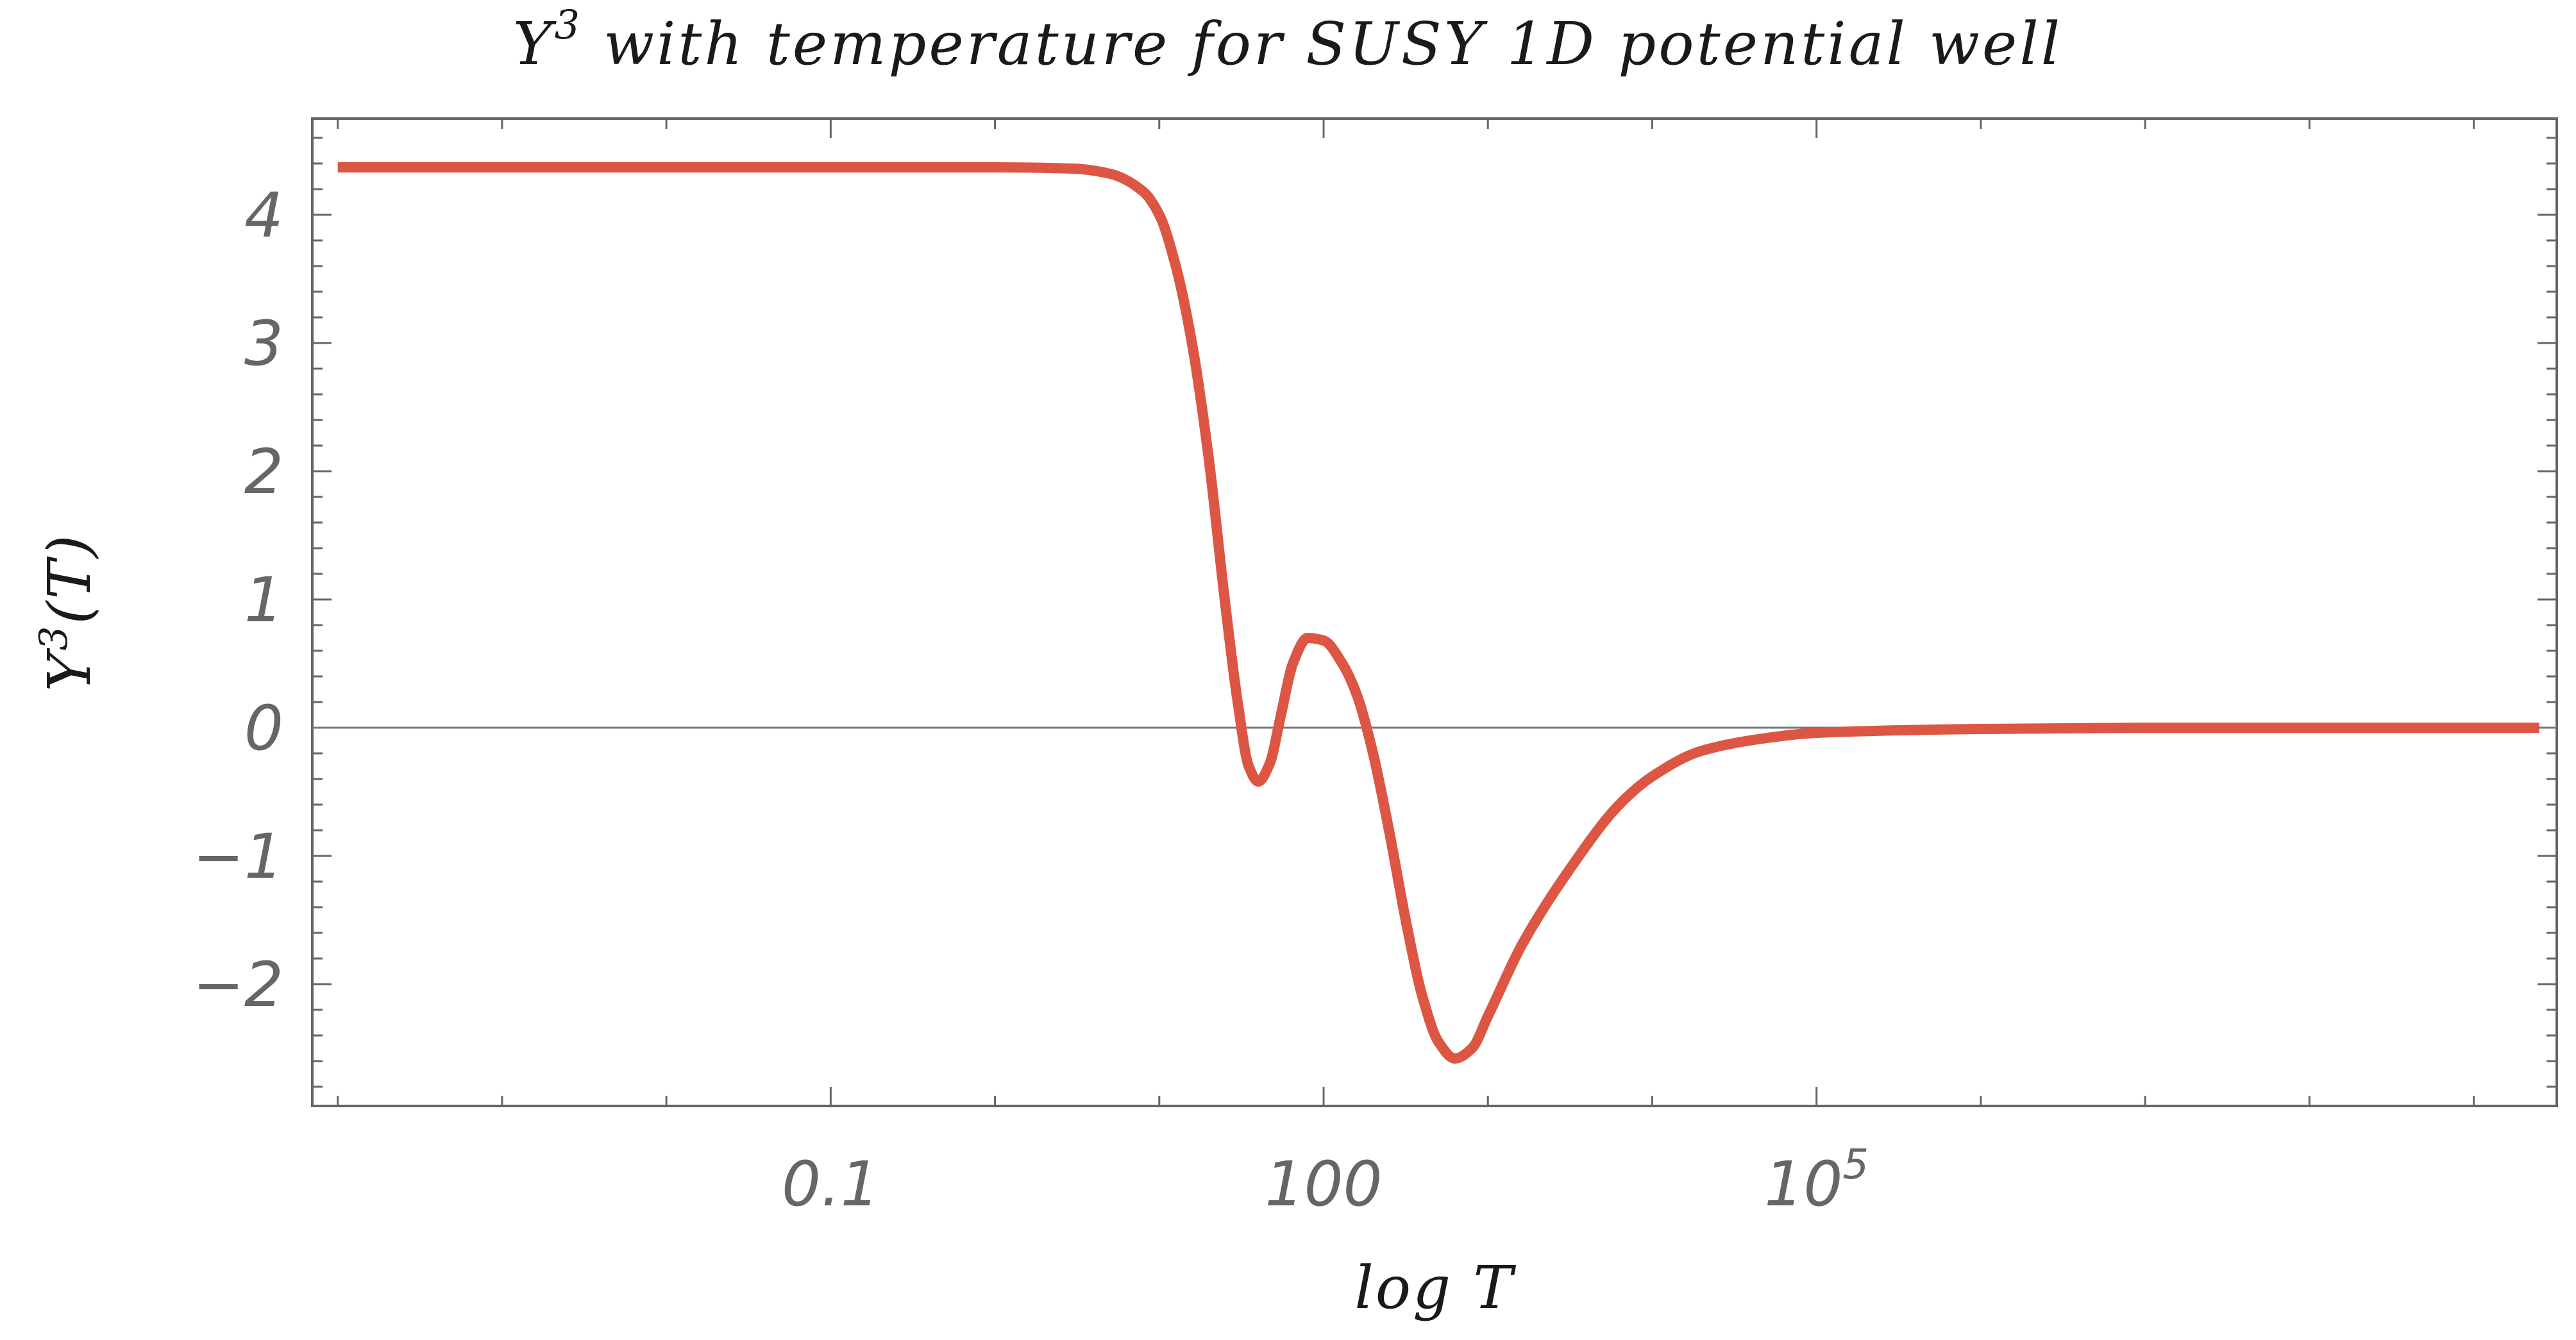 This screenshot has width=2576, height=1340. What do you see at coordinates (237, 985) in the screenshot?
I see `y-tick-label: −2` at bounding box center [237, 985].